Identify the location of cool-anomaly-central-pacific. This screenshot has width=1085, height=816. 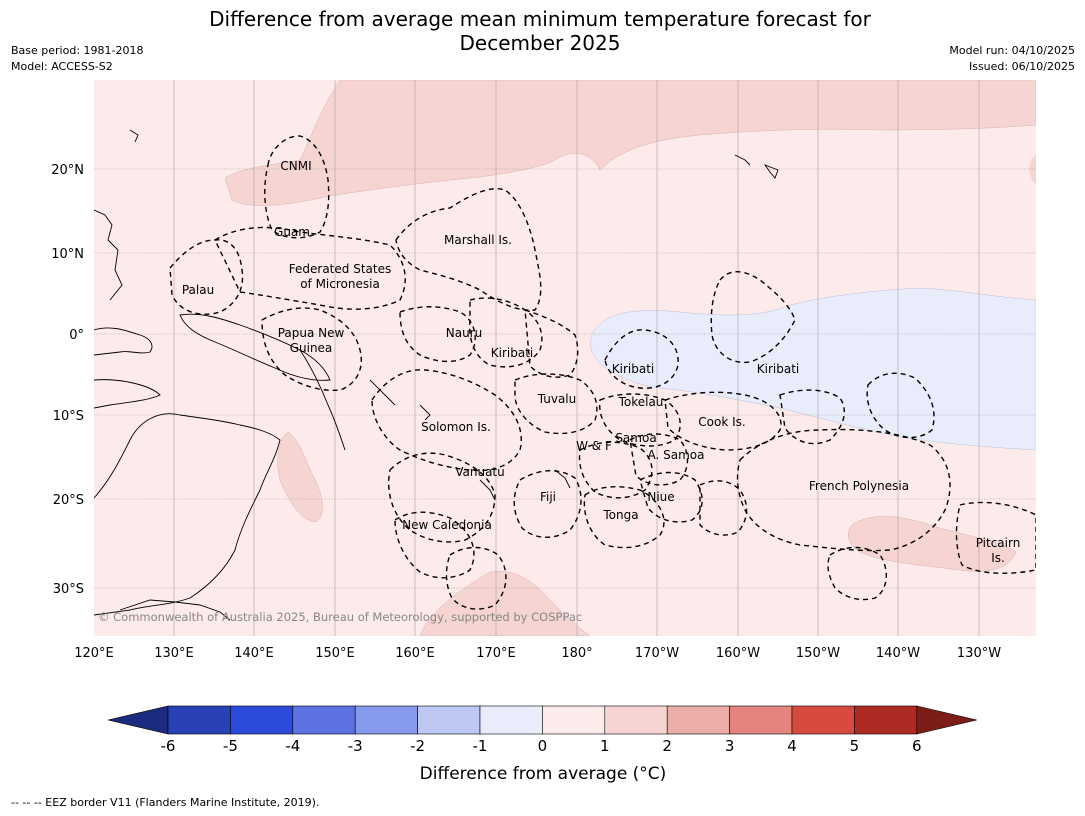
(813, 369).